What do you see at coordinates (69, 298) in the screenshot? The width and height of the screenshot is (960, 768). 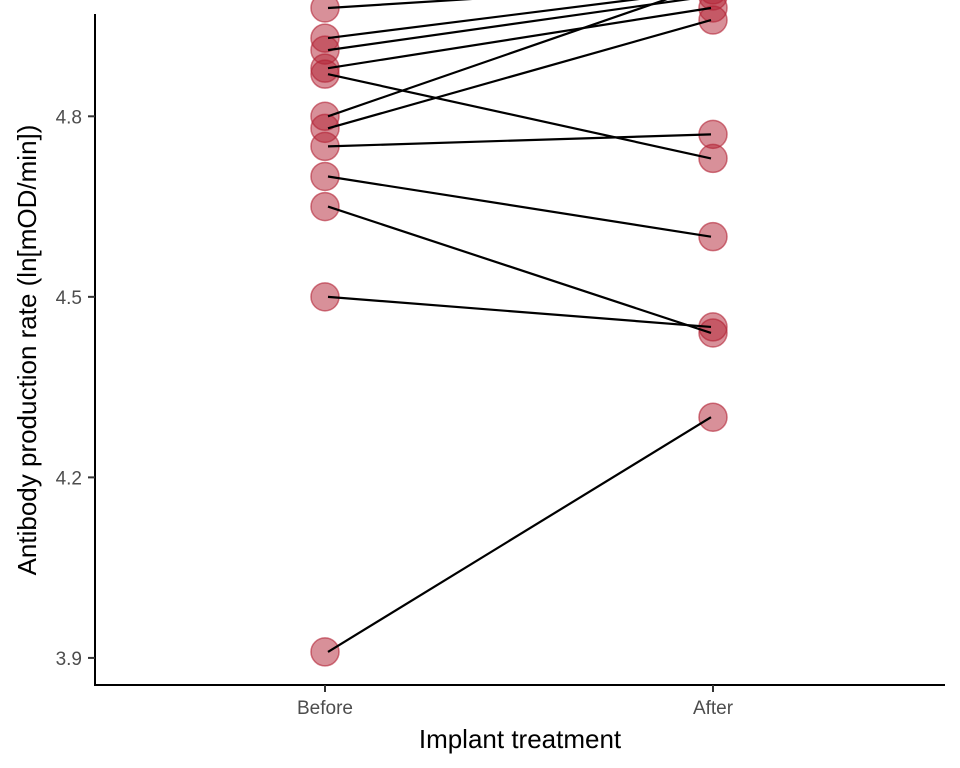 I see `y-tick-label: 4.5` at bounding box center [69, 298].